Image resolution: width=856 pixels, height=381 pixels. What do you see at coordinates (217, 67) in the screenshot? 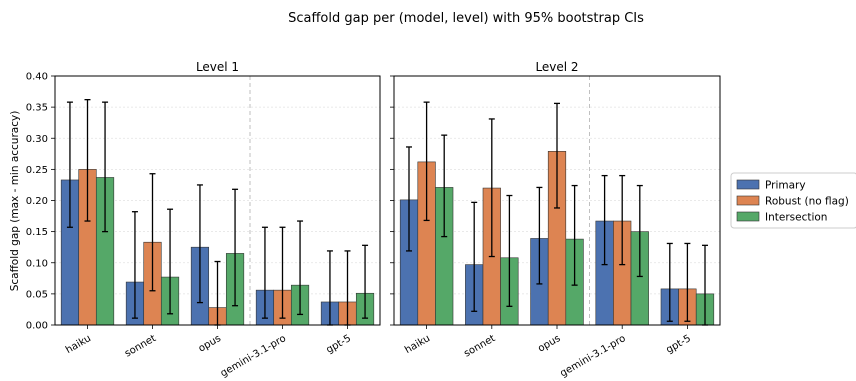
I see `panel-title: Level 1` at bounding box center [217, 67].